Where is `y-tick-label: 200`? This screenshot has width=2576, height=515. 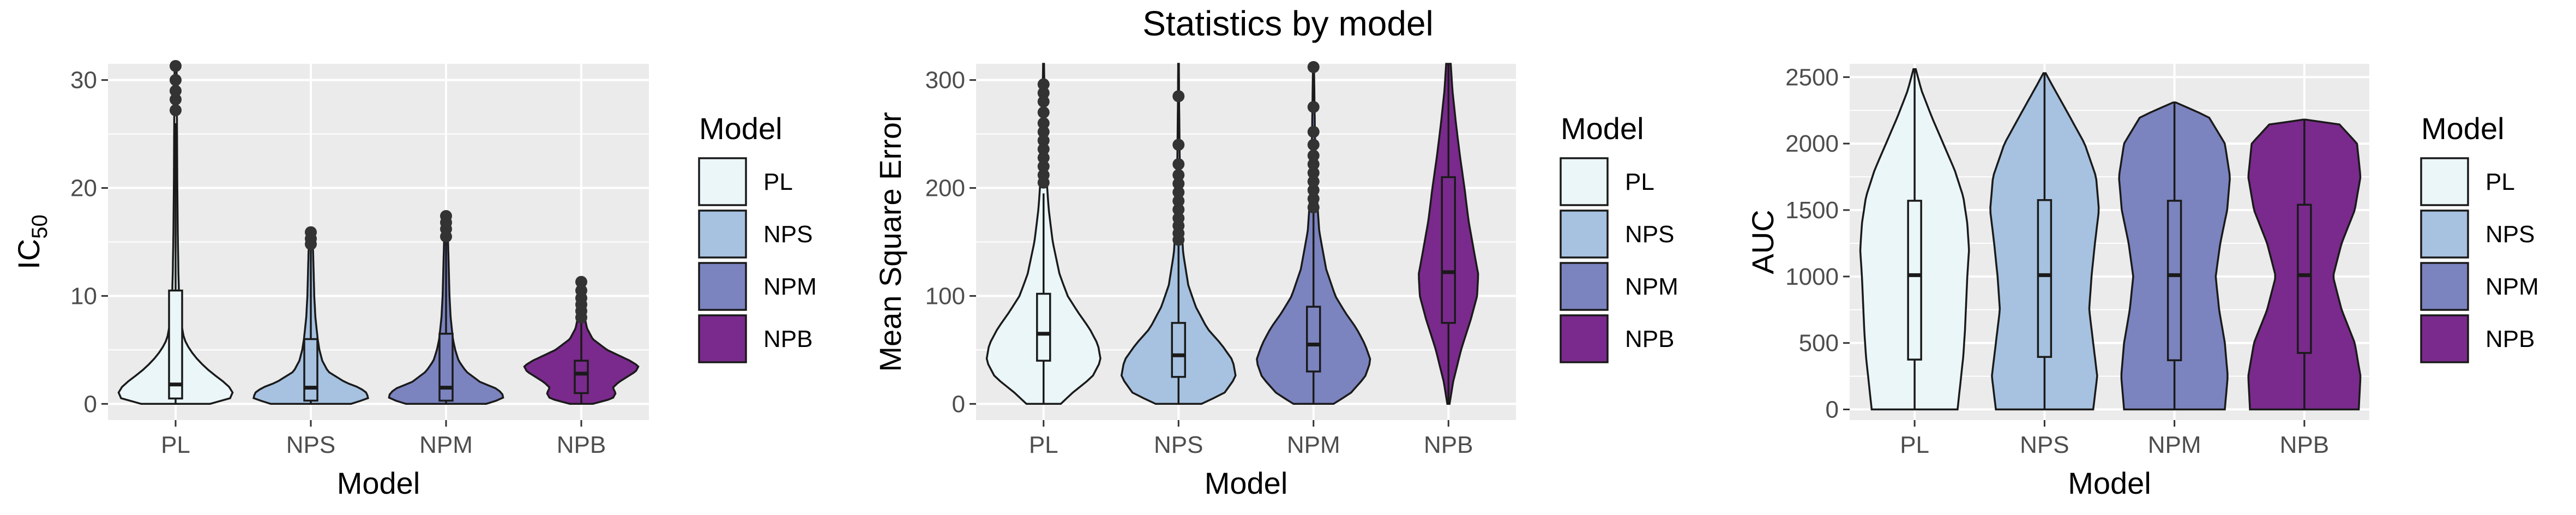 y-tick-label: 200 is located at coordinates (945, 189).